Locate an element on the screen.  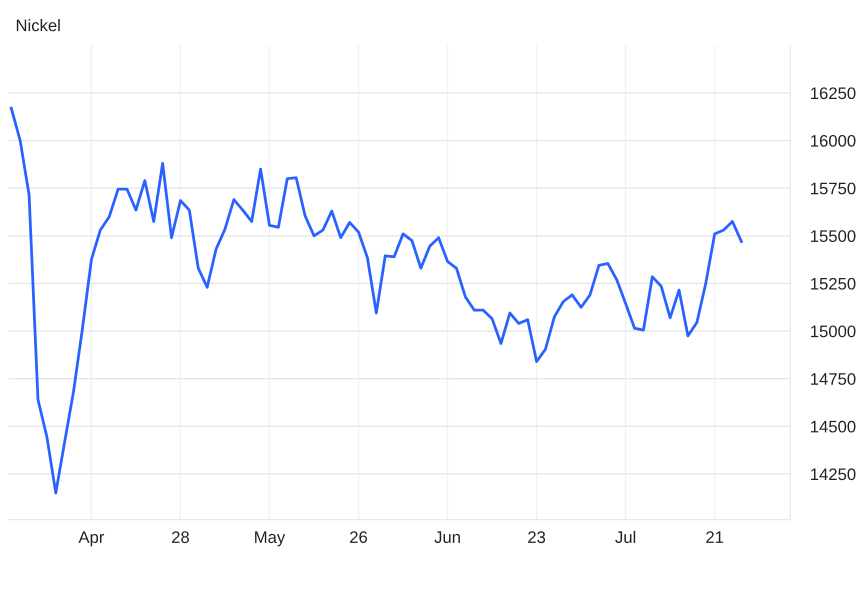
y-tick-label: 14500 is located at coordinates (833, 426).